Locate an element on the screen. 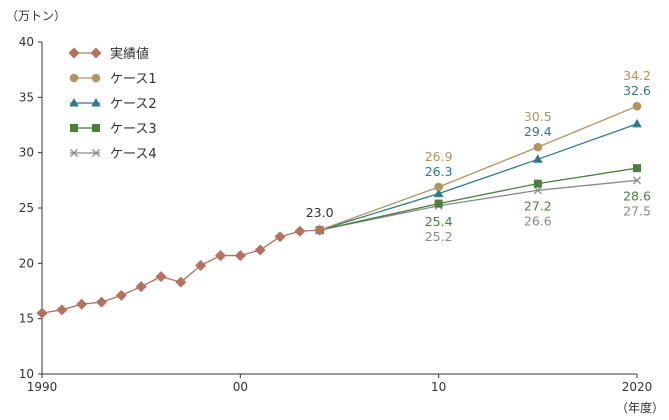  series-point-0-1997 is located at coordinates (181, 282).